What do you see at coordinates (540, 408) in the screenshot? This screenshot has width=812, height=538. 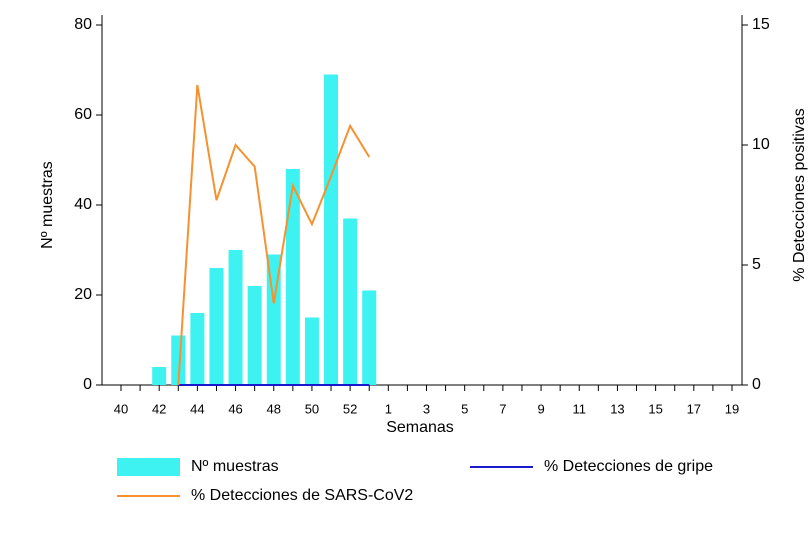 I see `x-tick-label: 9` at bounding box center [540, 408].